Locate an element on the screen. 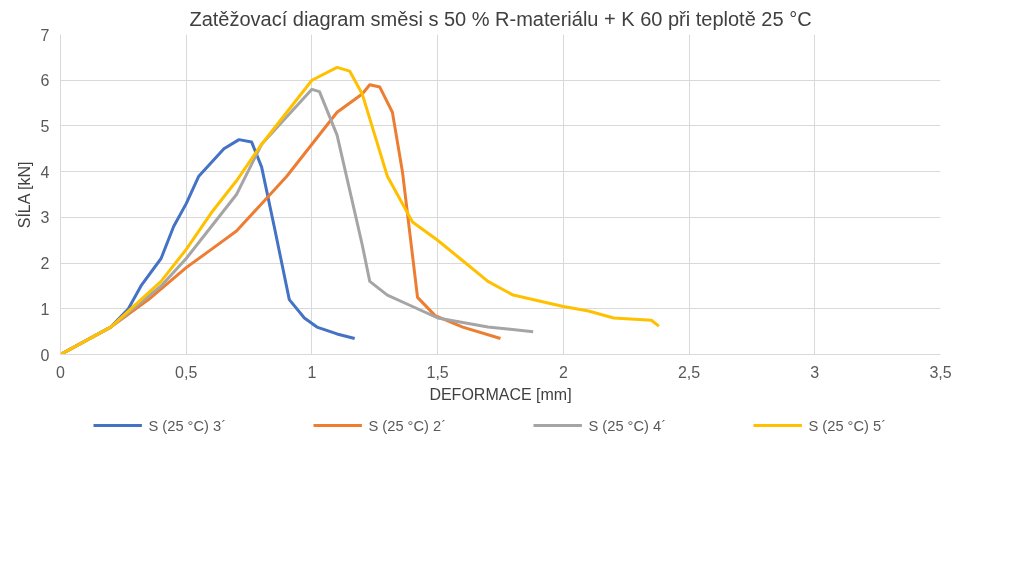 The width and height of the screenshot is (1036, 577). legend-label: S (25 °C) 5´ is located at coordinates (847, 425).